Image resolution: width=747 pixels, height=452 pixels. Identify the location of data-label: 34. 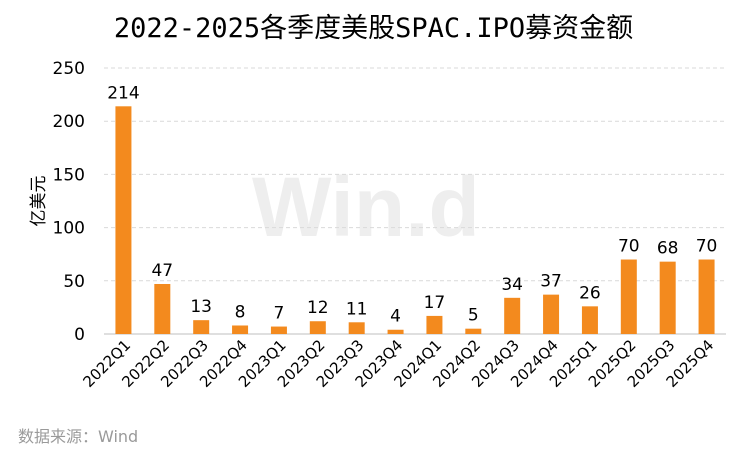
(512, 285).